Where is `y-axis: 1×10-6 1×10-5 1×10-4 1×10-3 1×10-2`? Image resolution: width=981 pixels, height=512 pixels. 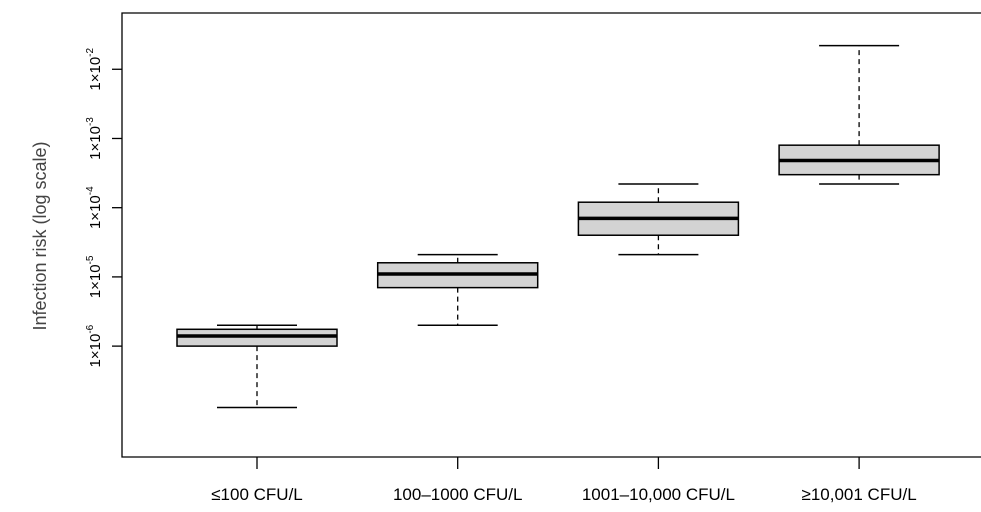
y-axis: 1×10-6 1×10-5 1×10-4 1×10-3 1×10-2 is located at coordinates (103, 207).